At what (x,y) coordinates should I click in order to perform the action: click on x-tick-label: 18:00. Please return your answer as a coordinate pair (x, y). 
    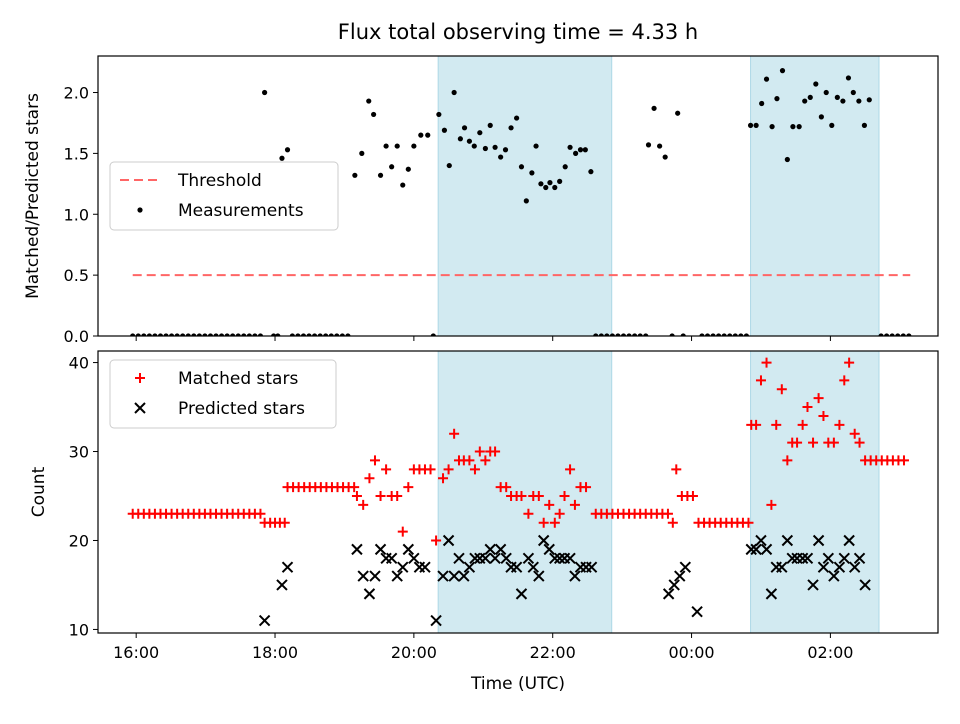
    Looking at the image, I should click on (275, 652).